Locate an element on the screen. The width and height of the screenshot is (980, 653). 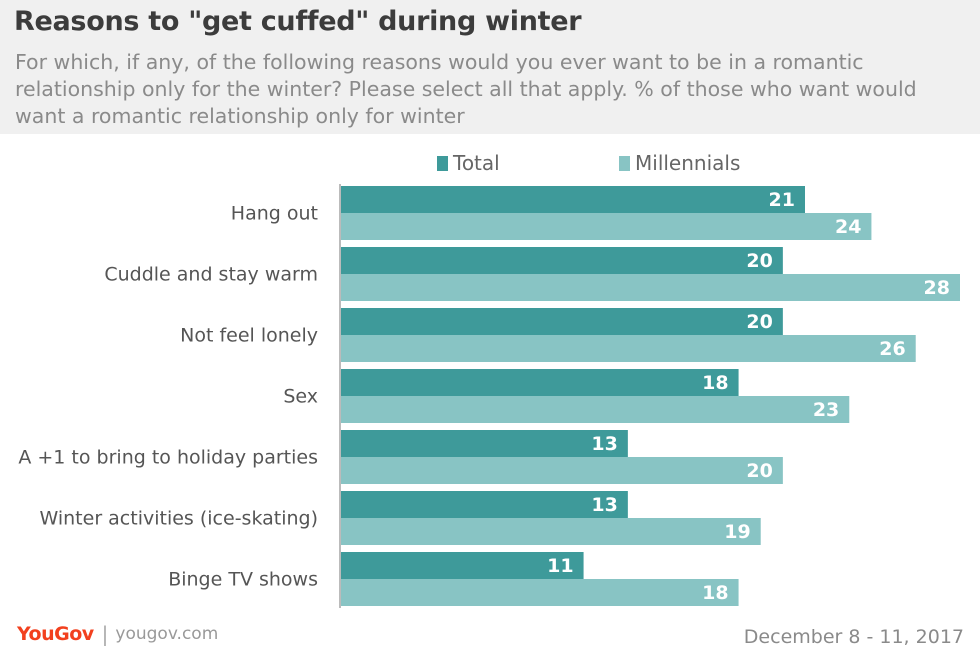
yougov-logo: YouGov | yougov.com is located at coordinates (117, 634).